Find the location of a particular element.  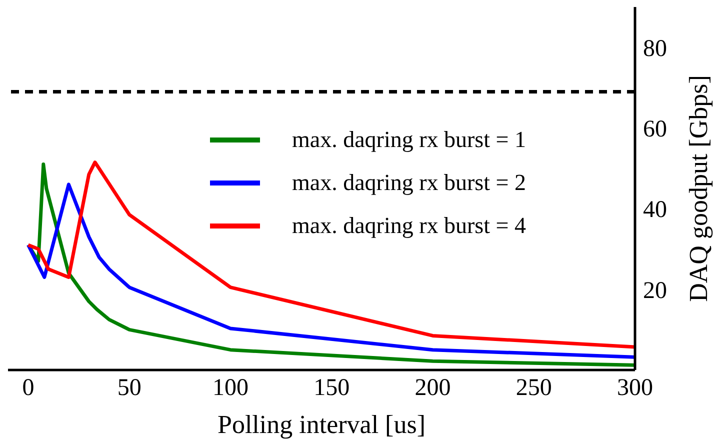

y-tick-label: 40 is located at coordinates (655, 210).